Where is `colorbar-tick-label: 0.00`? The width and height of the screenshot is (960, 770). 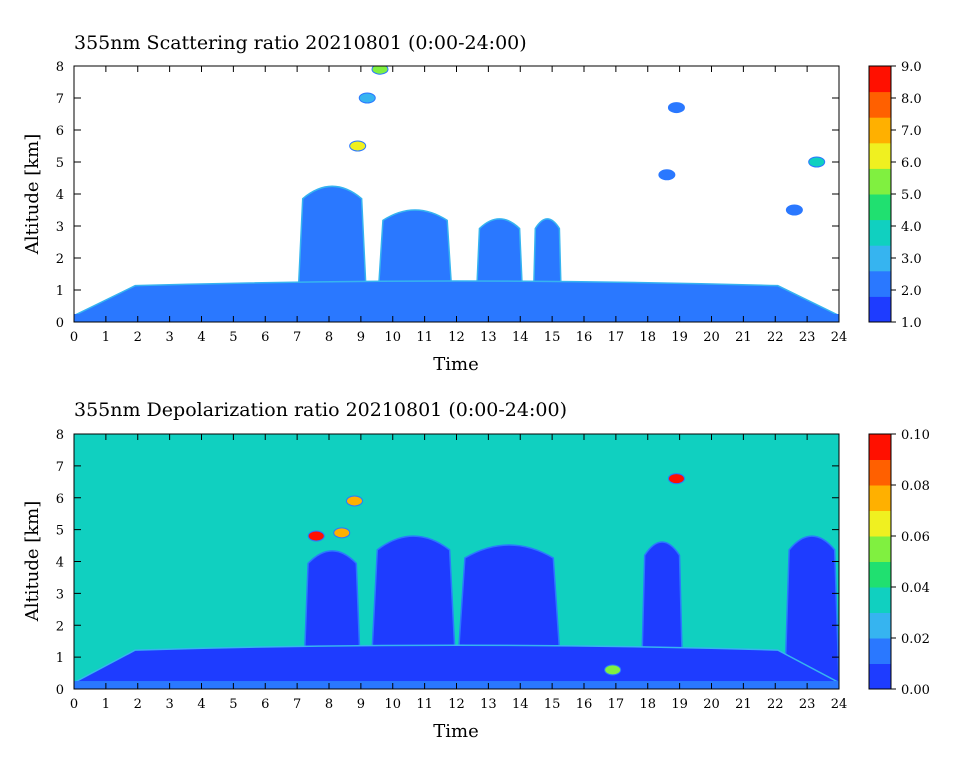
colorbar-tick-label: 0.00 is located at coordinates (915, 690).